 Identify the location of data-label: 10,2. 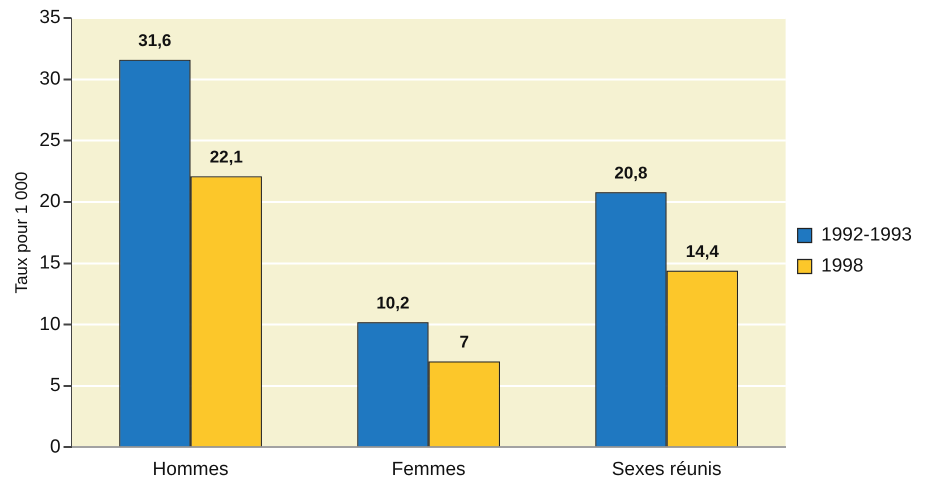
(393, 302).